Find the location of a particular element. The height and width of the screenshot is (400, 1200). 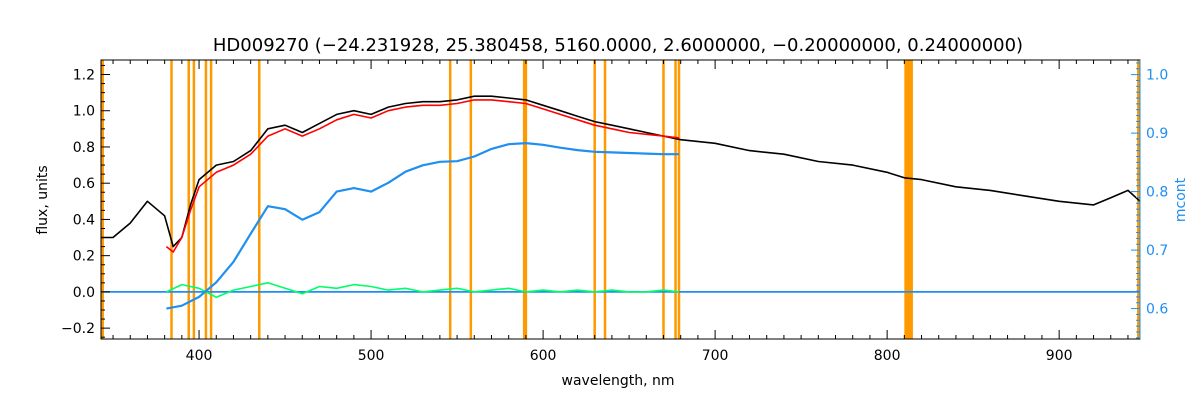

right-axis-tick-label: 0.7 is located at coordinates (1157, 251).